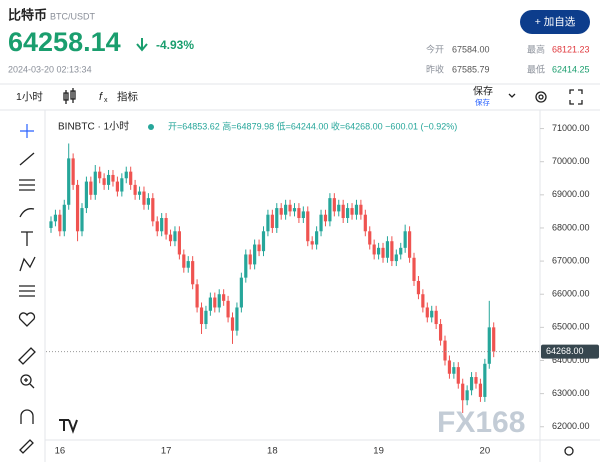 The image size is (600, 462). I want to click on brush-tool, so click(27, 213).